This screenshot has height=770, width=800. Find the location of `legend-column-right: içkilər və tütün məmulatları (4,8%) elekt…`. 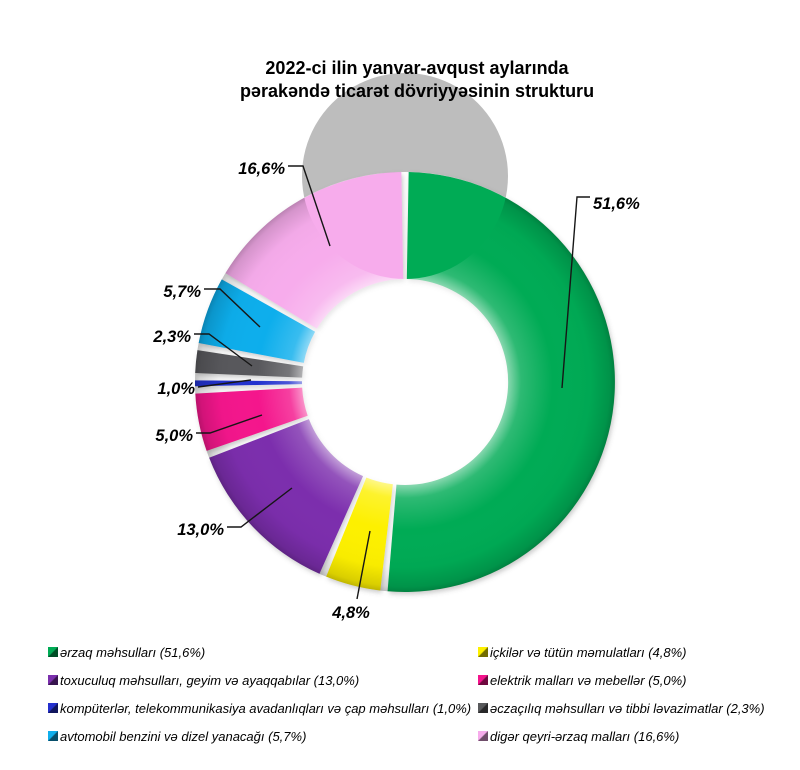

legend-column-right: içkilər və tütün məmulatları (4,8%) elekt… is located at coordinates (638, 701).